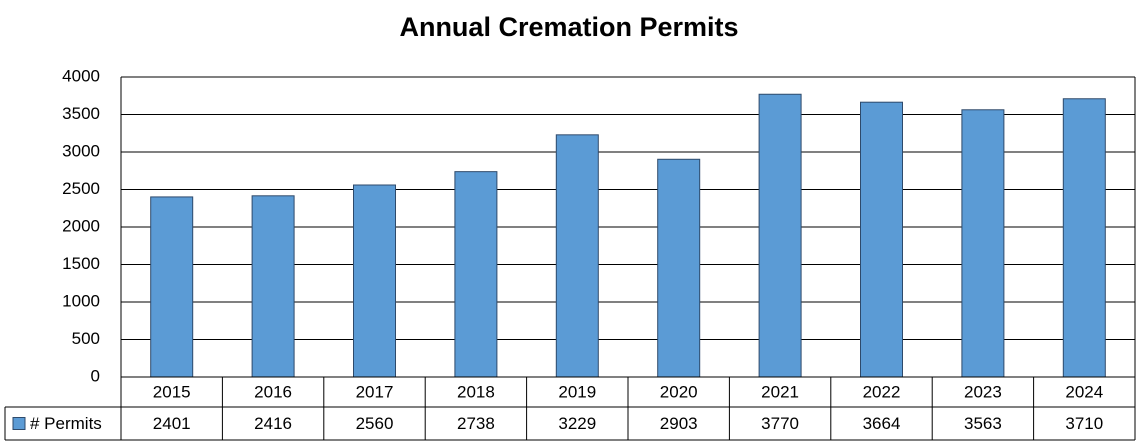  What do you see at coordinates (375, 391) in the screenshot?
I see `x-tick-label: 2017` at bounding box center [375, 391].